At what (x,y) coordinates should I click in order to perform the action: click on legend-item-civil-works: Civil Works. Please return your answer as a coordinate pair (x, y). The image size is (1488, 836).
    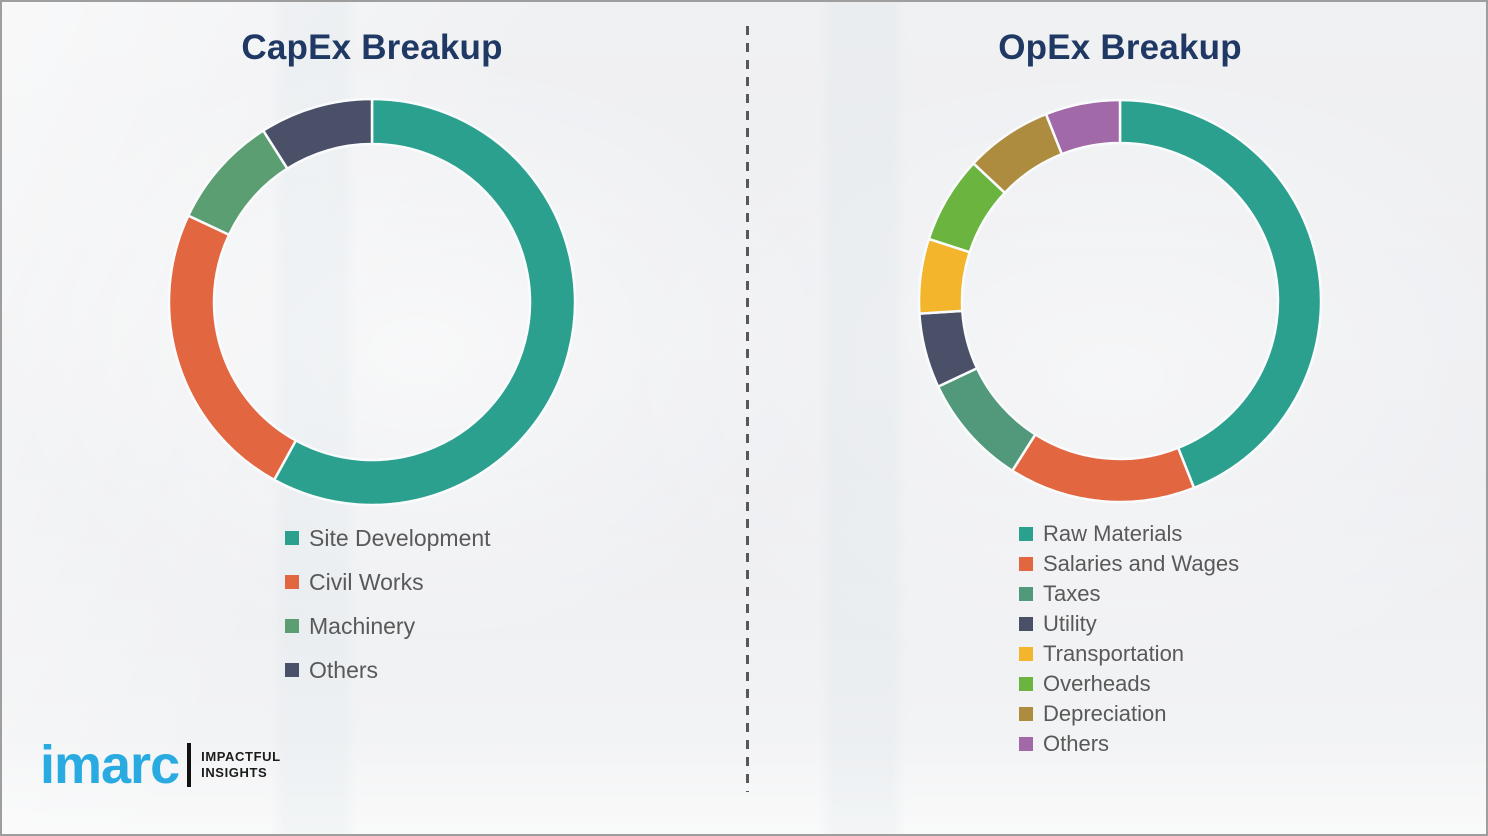
    Looking at the image, I should click on (388, 582).